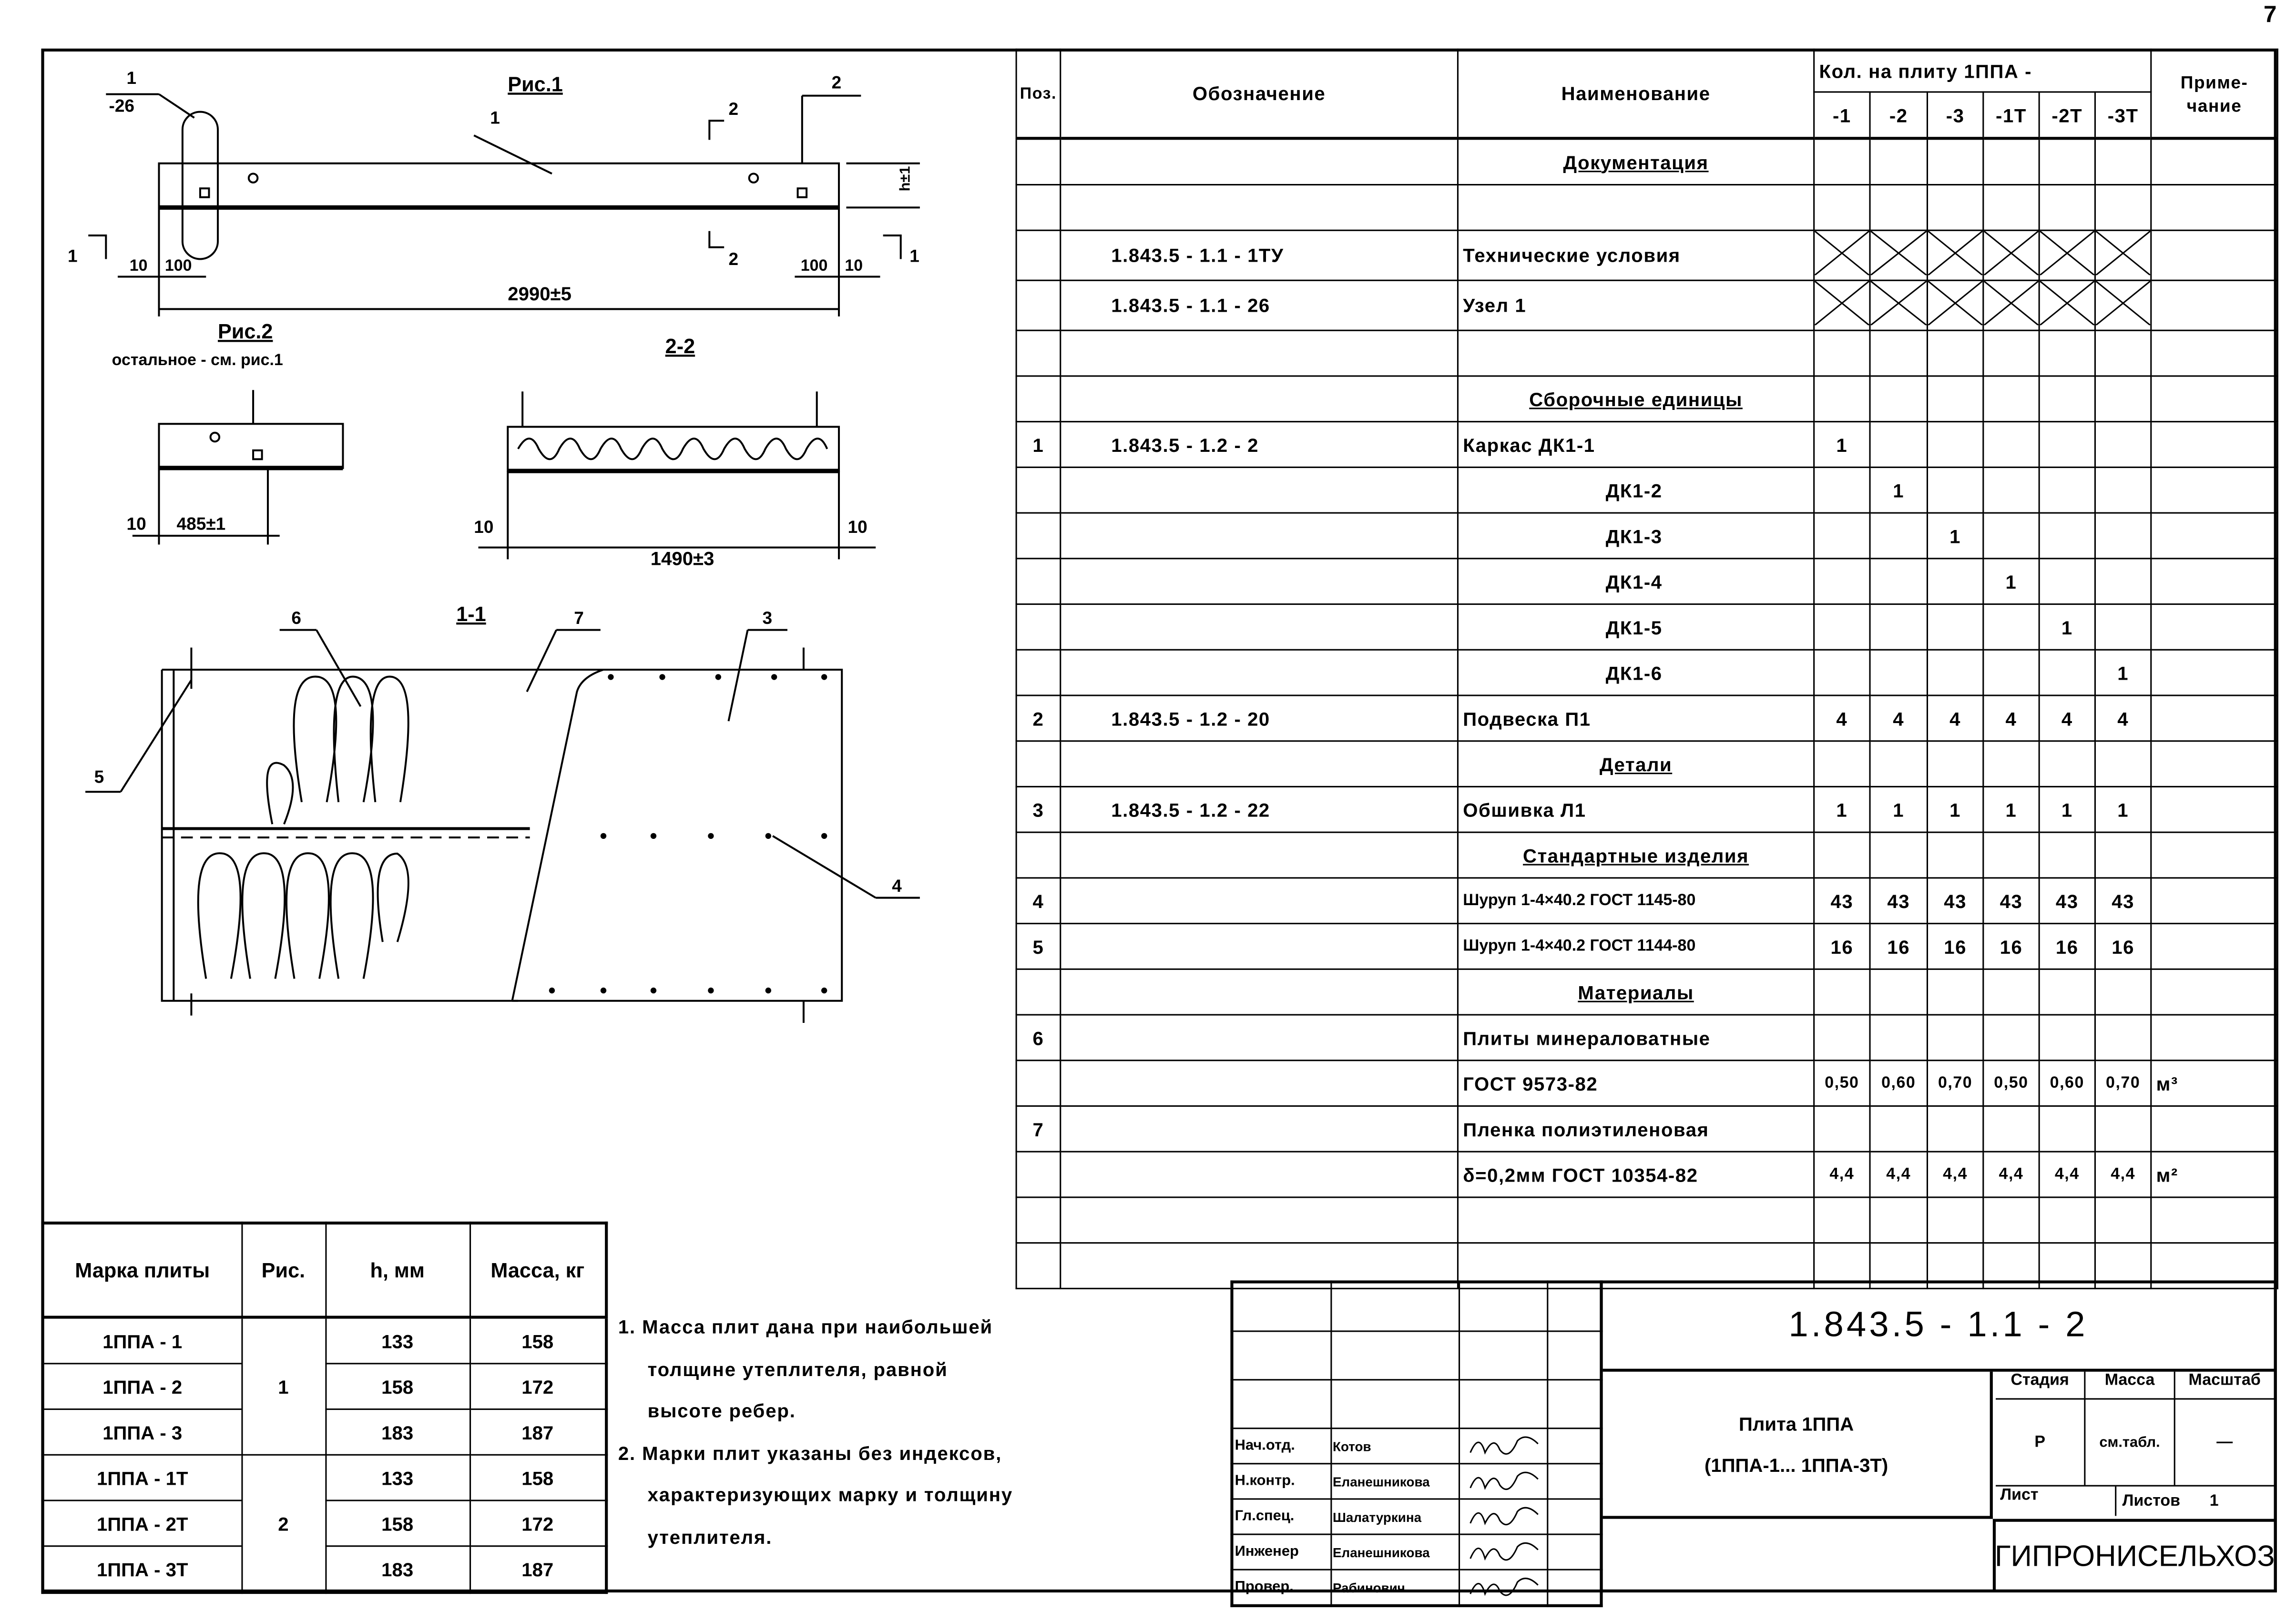 The height and width of the screenshot is (1622, 2296). I want to click on callout-1-label: 1, so click(132, 78).